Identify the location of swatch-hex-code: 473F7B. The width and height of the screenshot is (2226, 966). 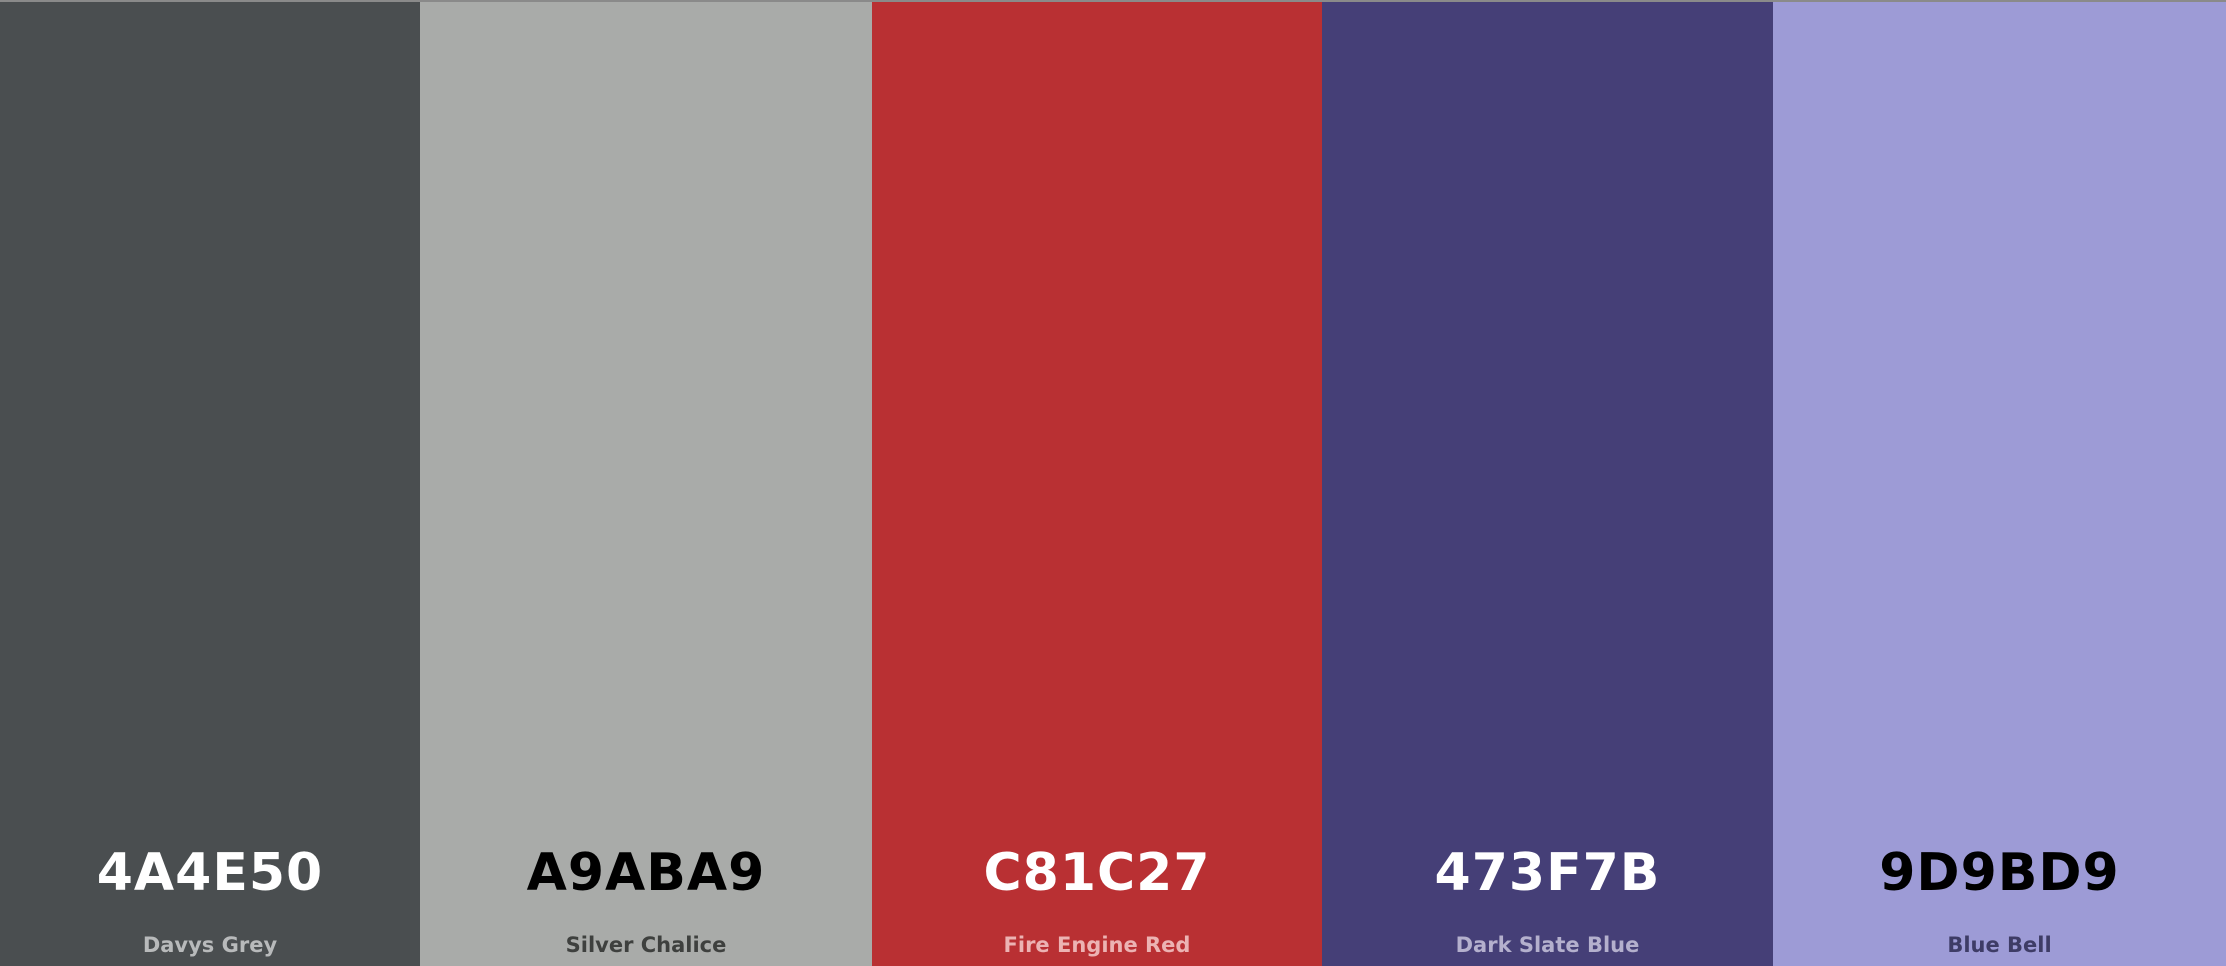
(1547, 873).